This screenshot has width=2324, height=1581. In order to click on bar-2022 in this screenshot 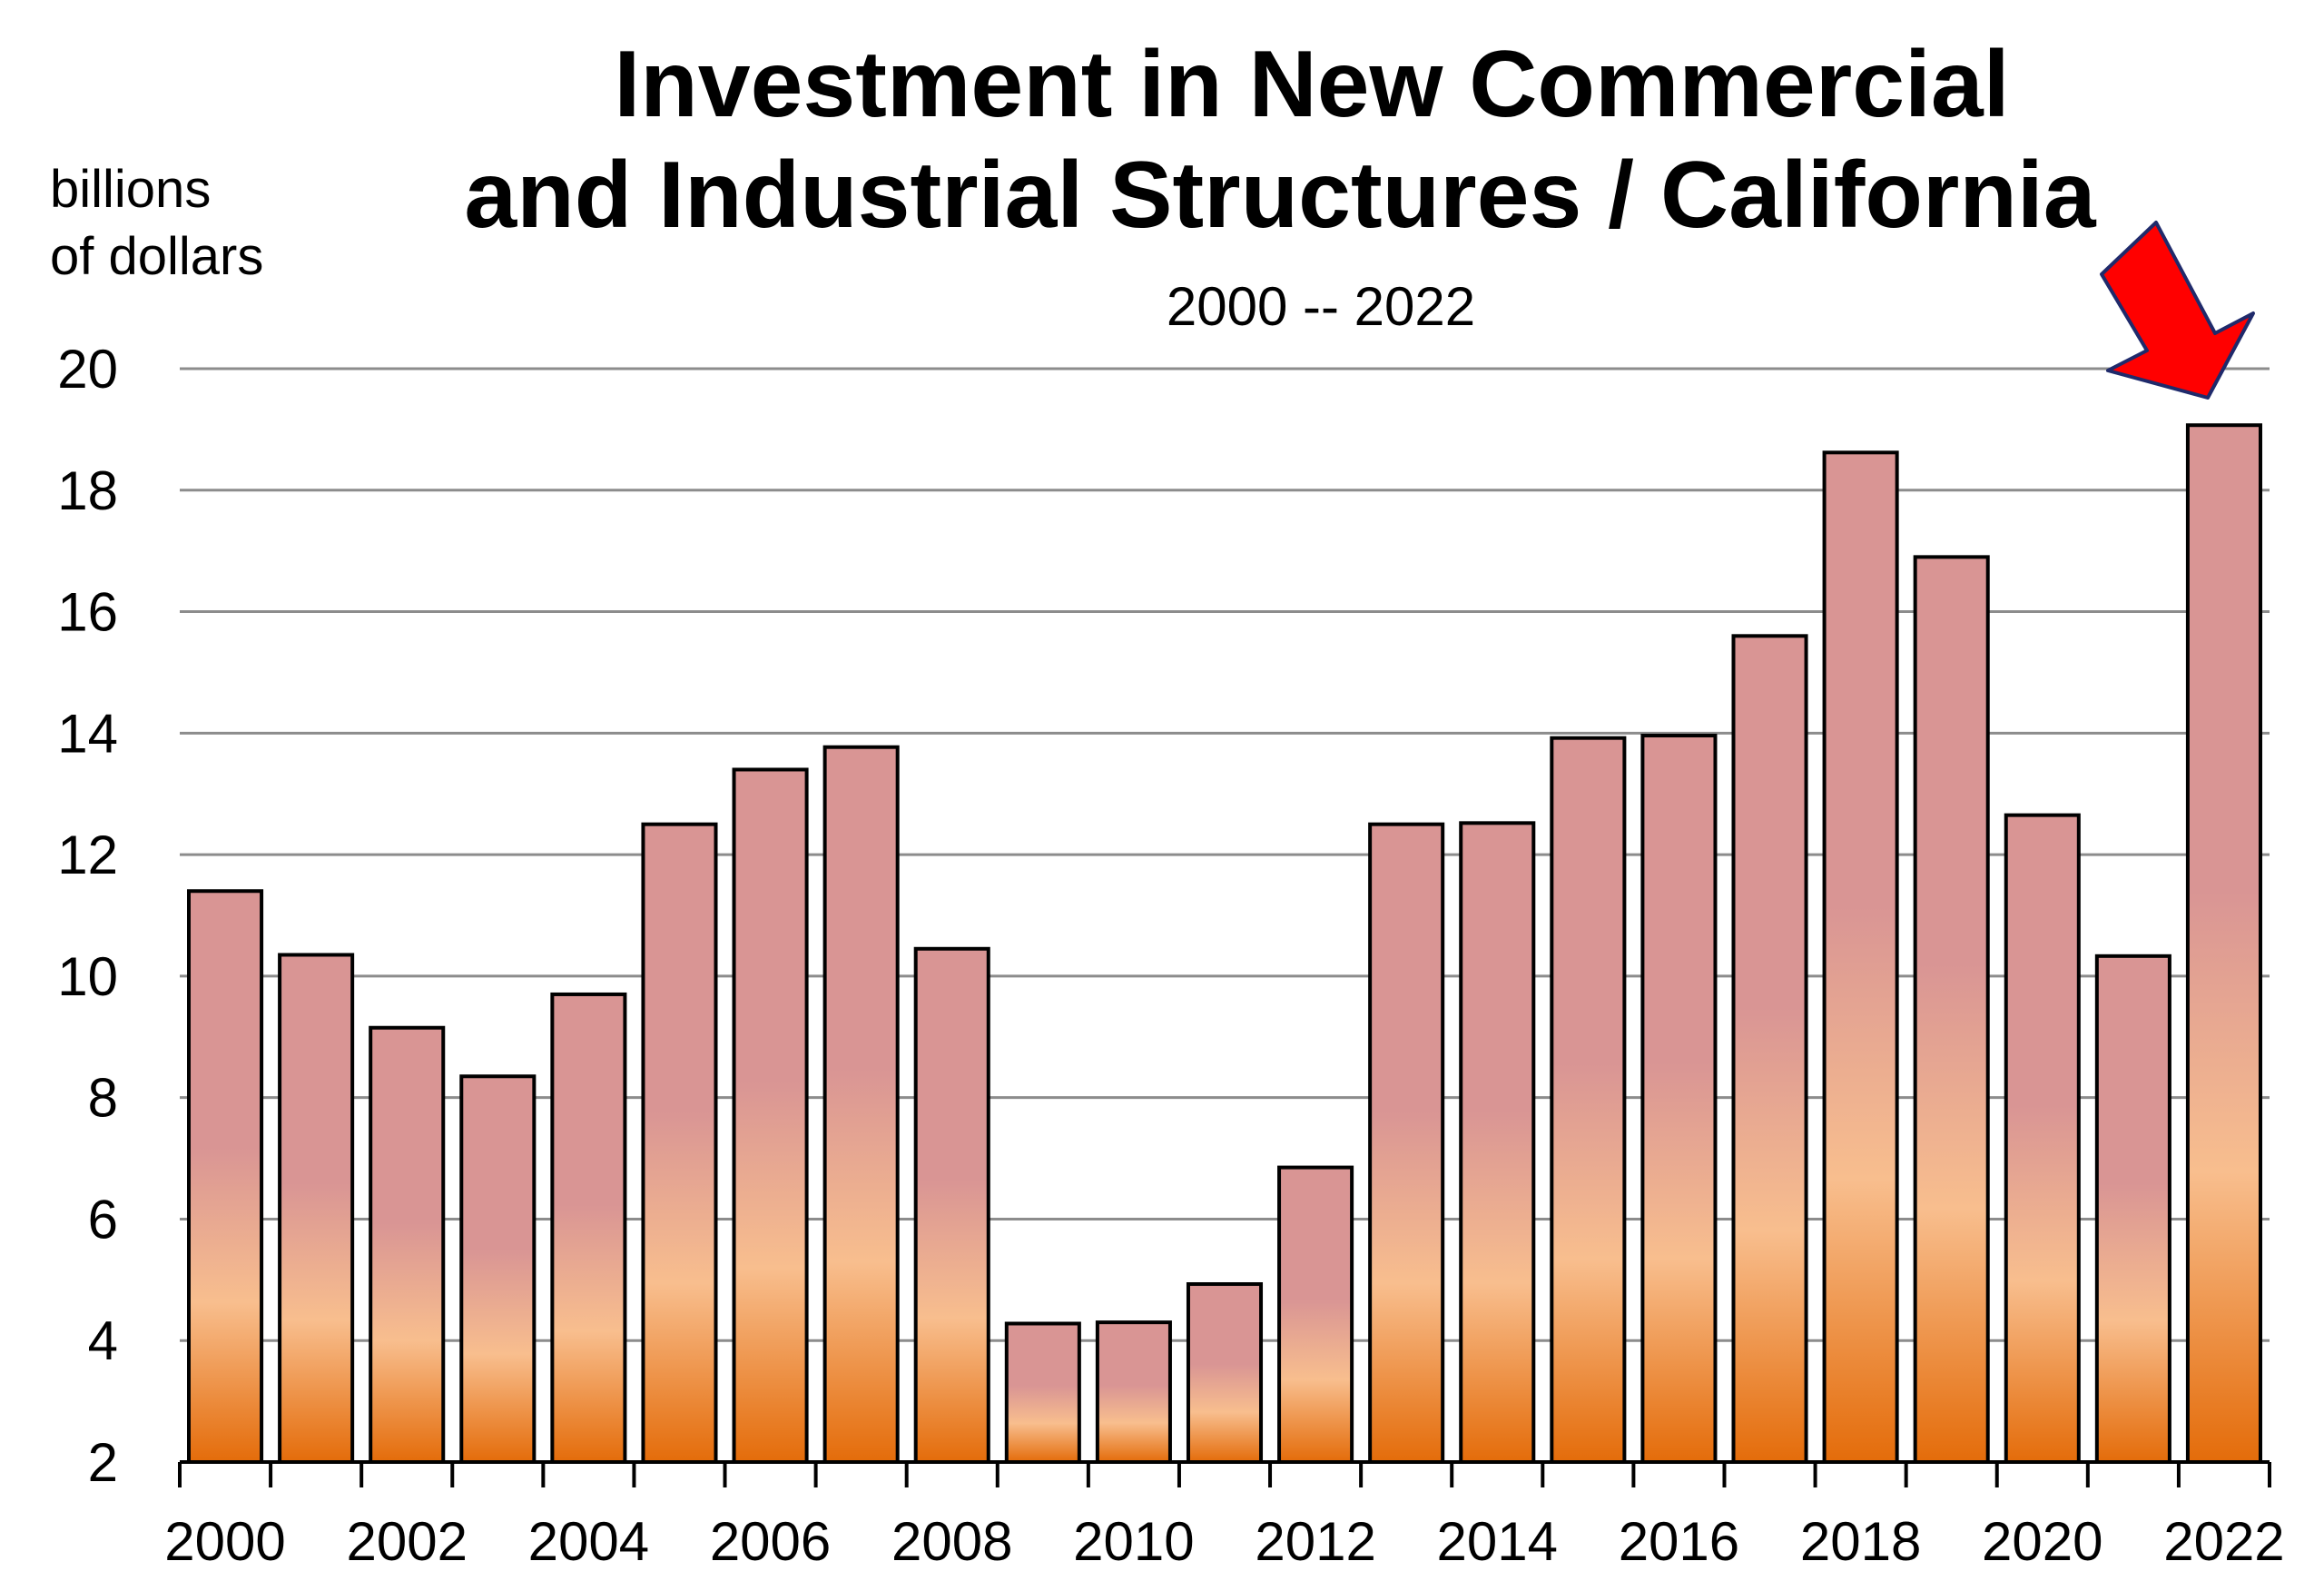, I will do `click(2223, 943)`.